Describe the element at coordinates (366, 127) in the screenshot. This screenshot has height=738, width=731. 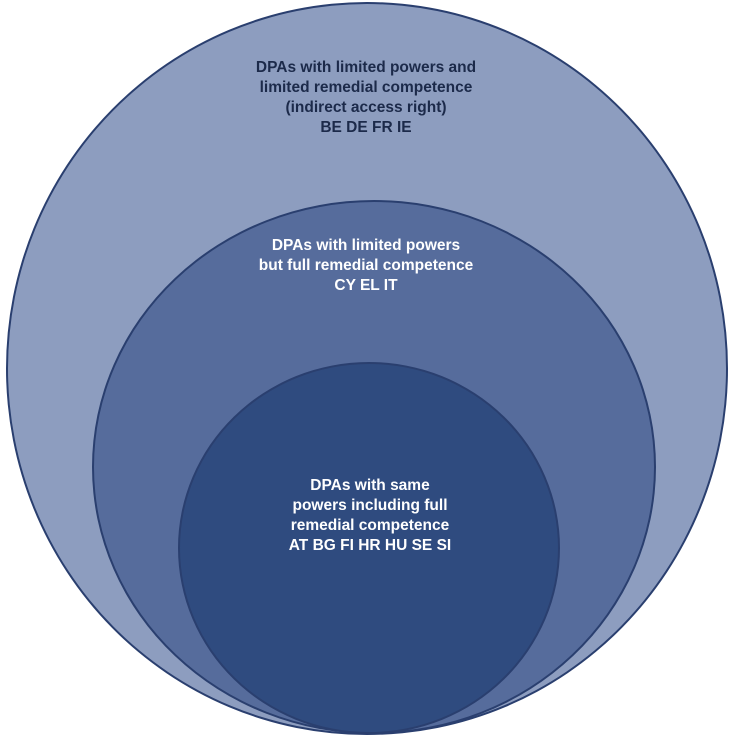
I see `outer-label-countries: BE DE FR IE` at that location.